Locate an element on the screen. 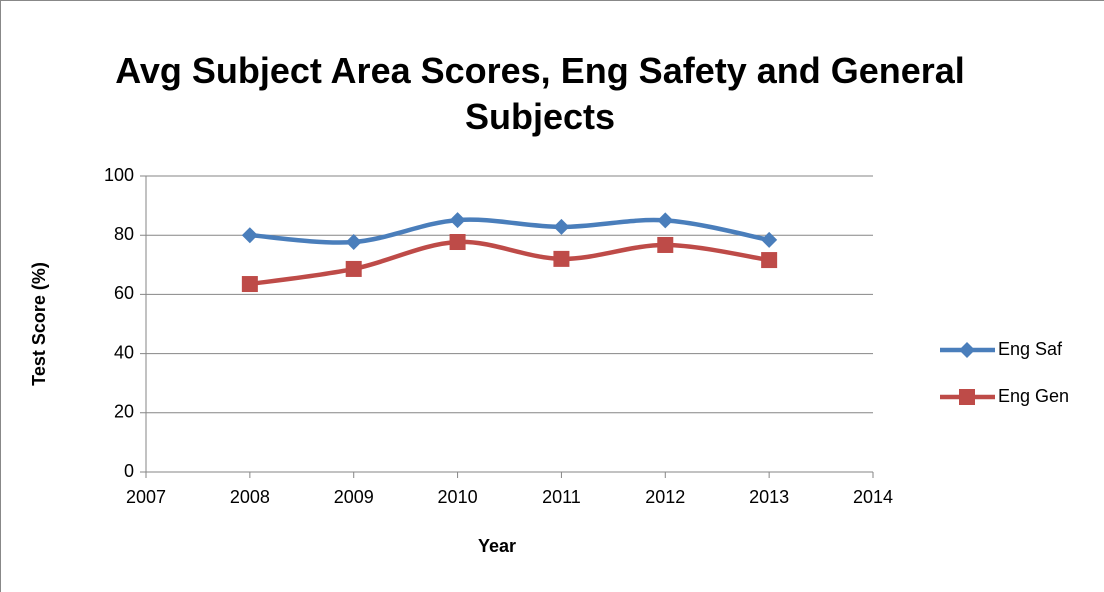 The width and height of the screenshot is (1104, 592). x-tick-label: 2009 is located at coordinates (354, 497).